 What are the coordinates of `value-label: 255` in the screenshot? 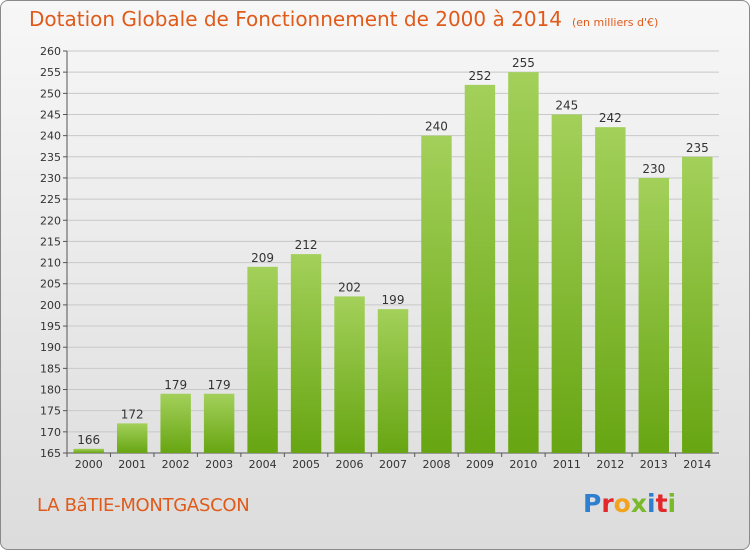 It's located at (523, 63).